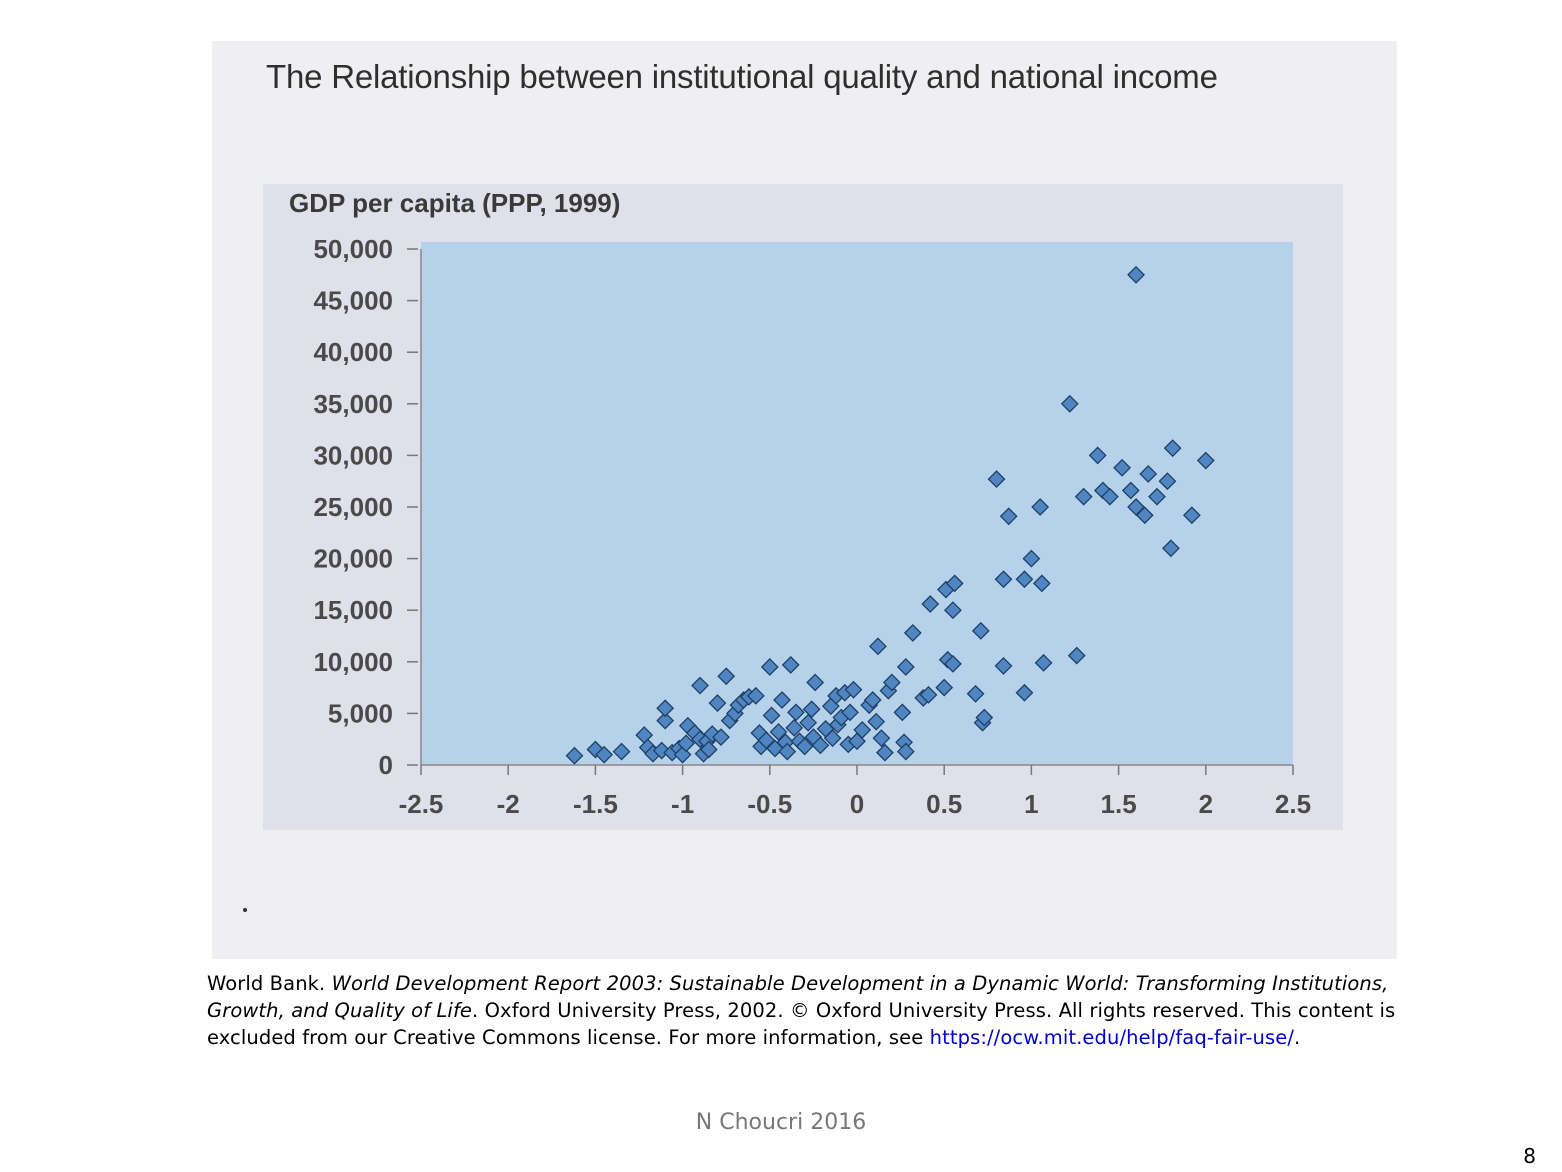 The height and width of the screenshot is (1172, 1562). What do you see at coordinates (245, 910) in the screenshot?
I see `stray-dot` at bounding box center [245, 910].